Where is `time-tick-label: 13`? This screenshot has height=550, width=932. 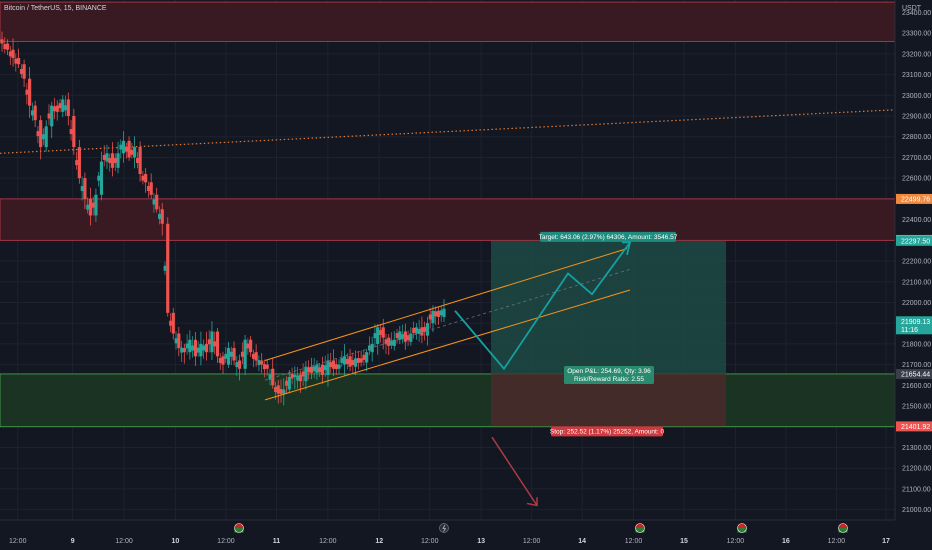 time-tick-label: 13 is located at coordinates (481, 541).